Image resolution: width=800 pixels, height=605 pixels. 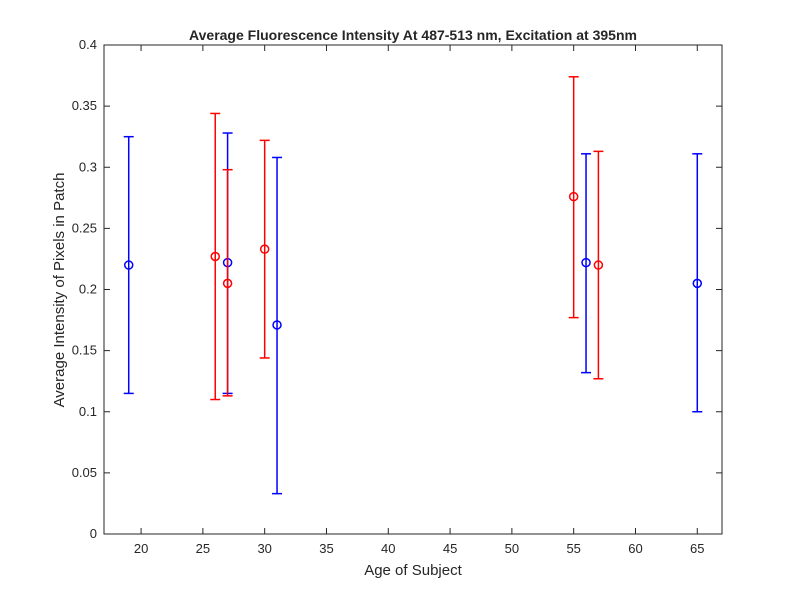 What do you see at coordinates (203, 548) in the screenshot?
I see `x-tick-label: 25` at bounding box center [203, 548].